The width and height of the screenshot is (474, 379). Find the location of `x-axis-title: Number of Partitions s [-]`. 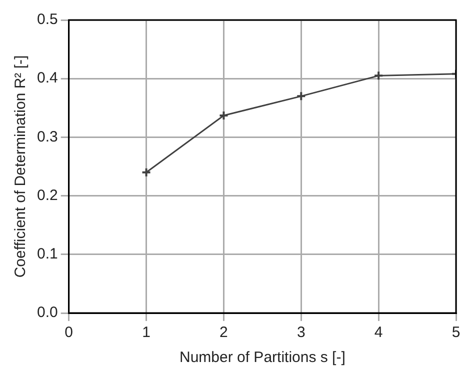

x-axis-title: Number of Partitions s [-] is located at coordinates (262, 357).